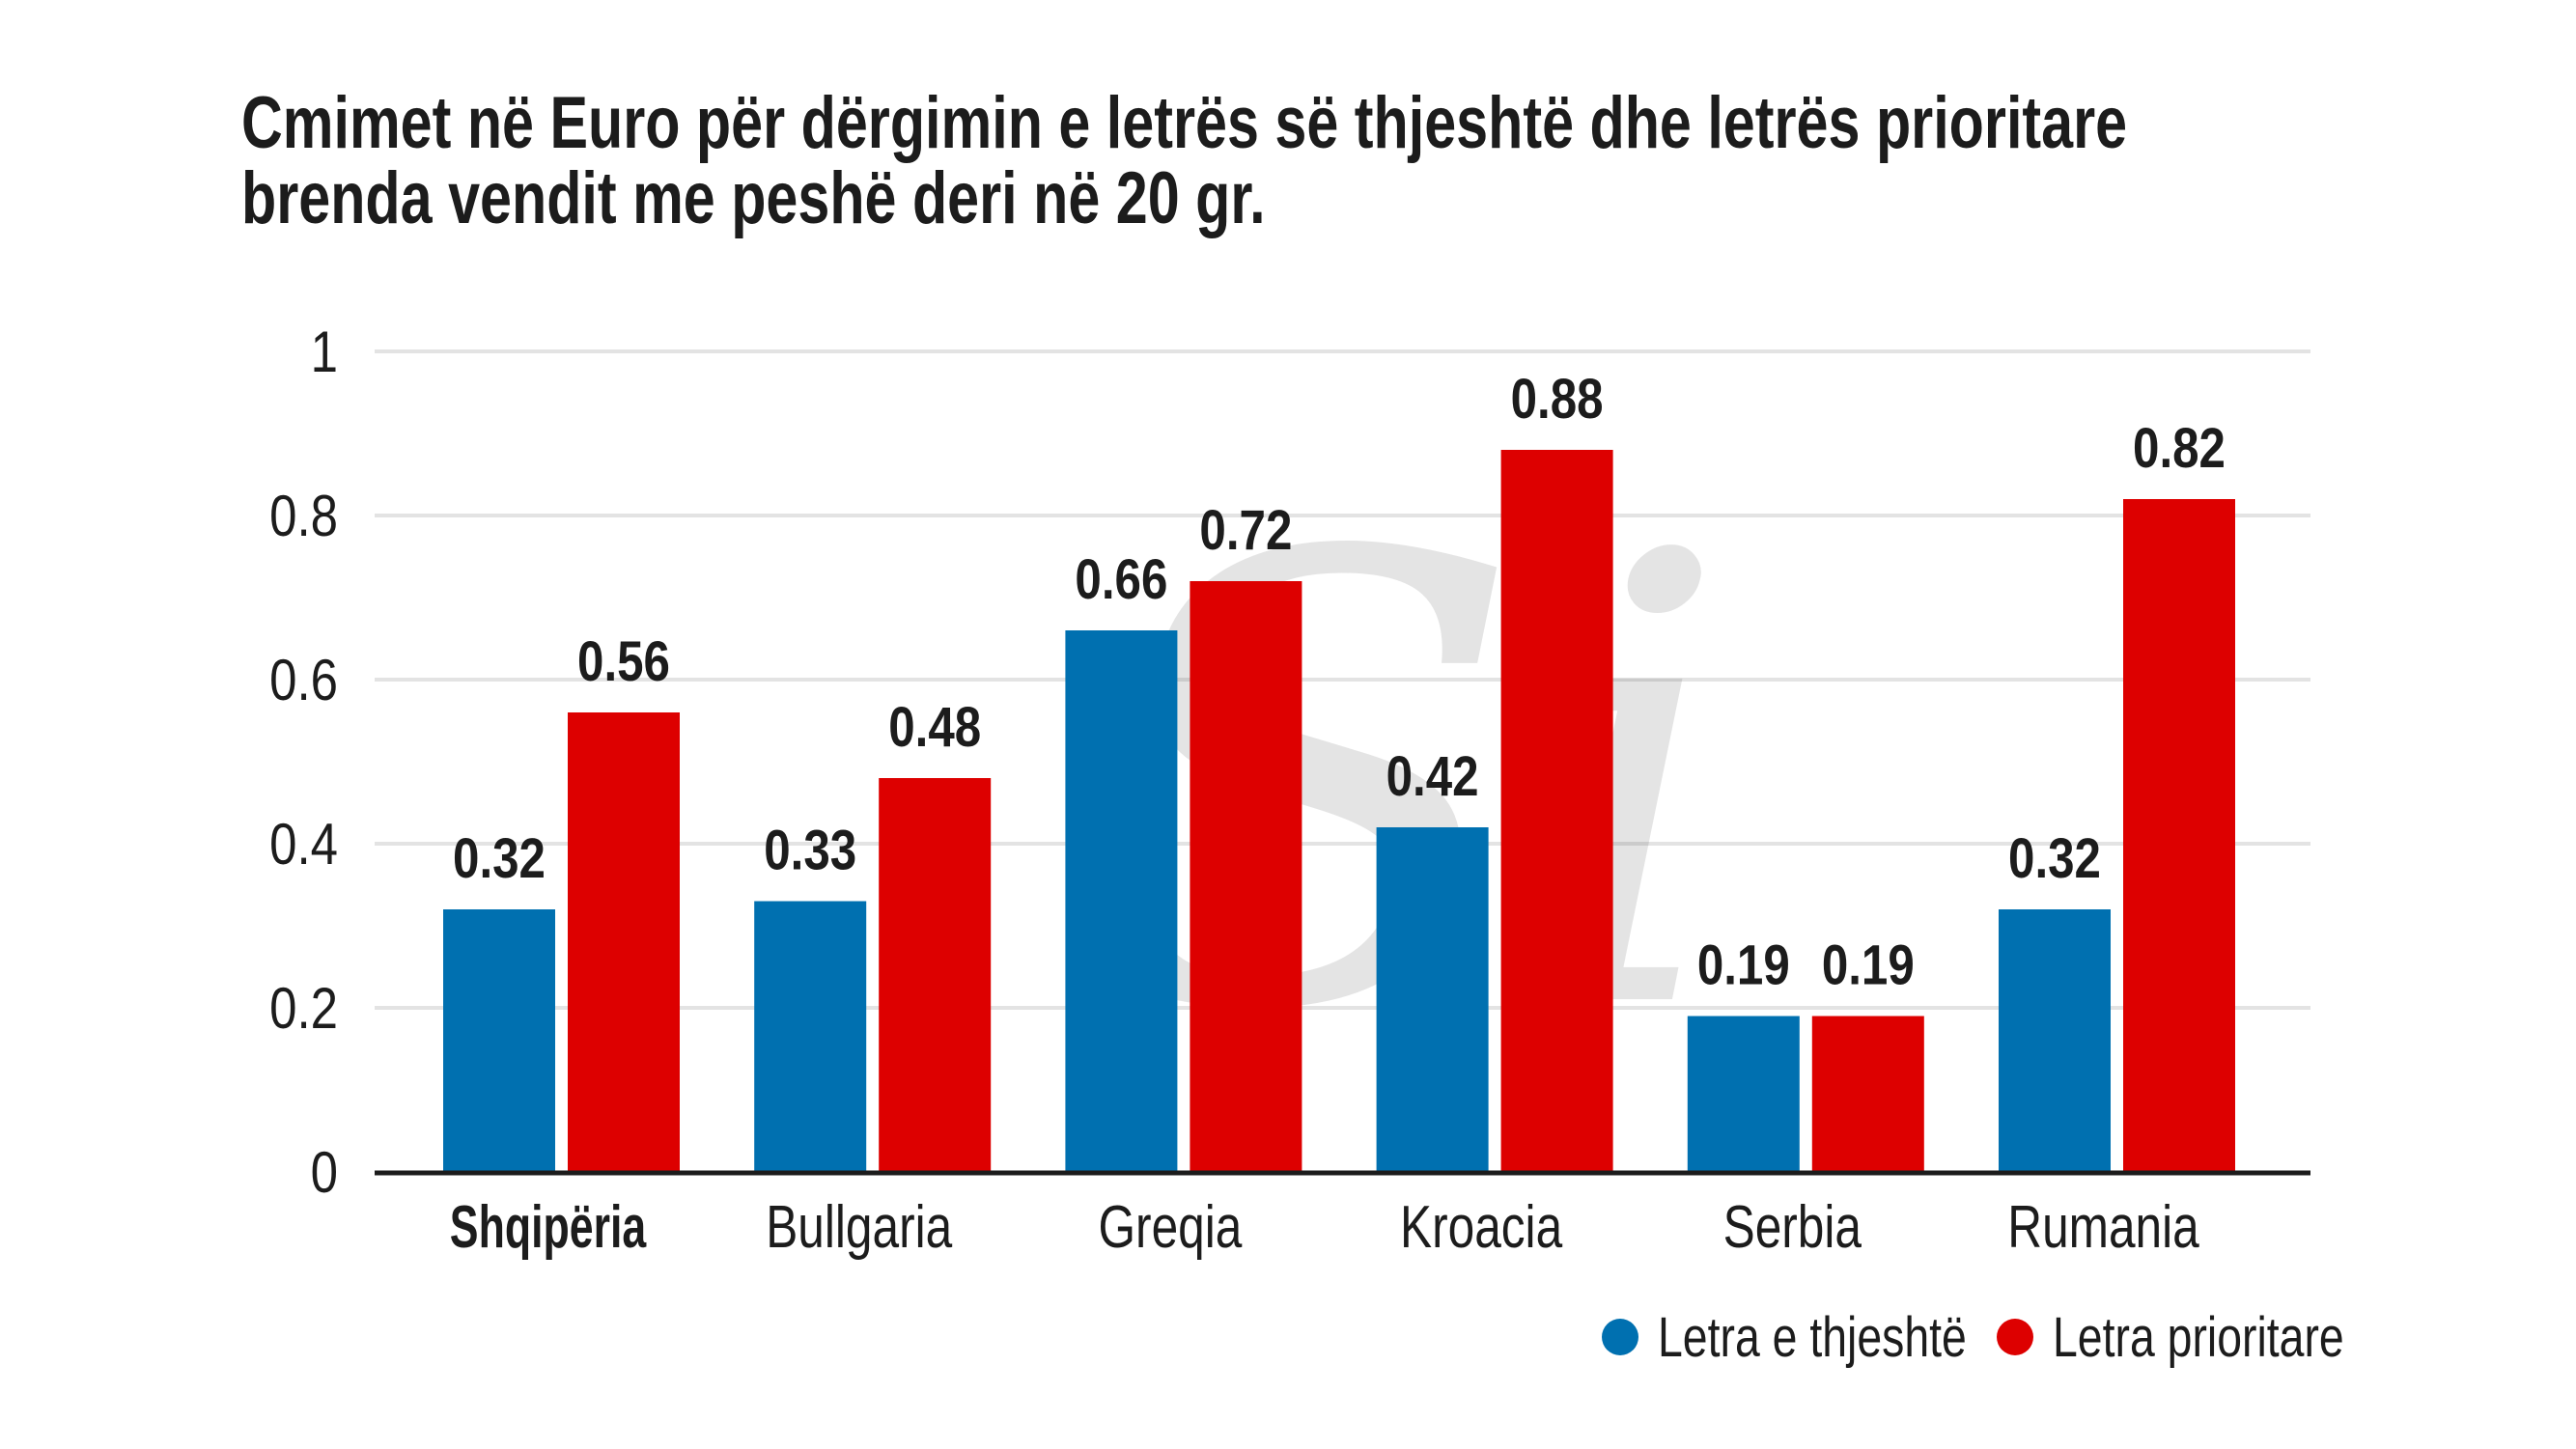  I want to click on y-tick-label: 0, so click(324, 1172).